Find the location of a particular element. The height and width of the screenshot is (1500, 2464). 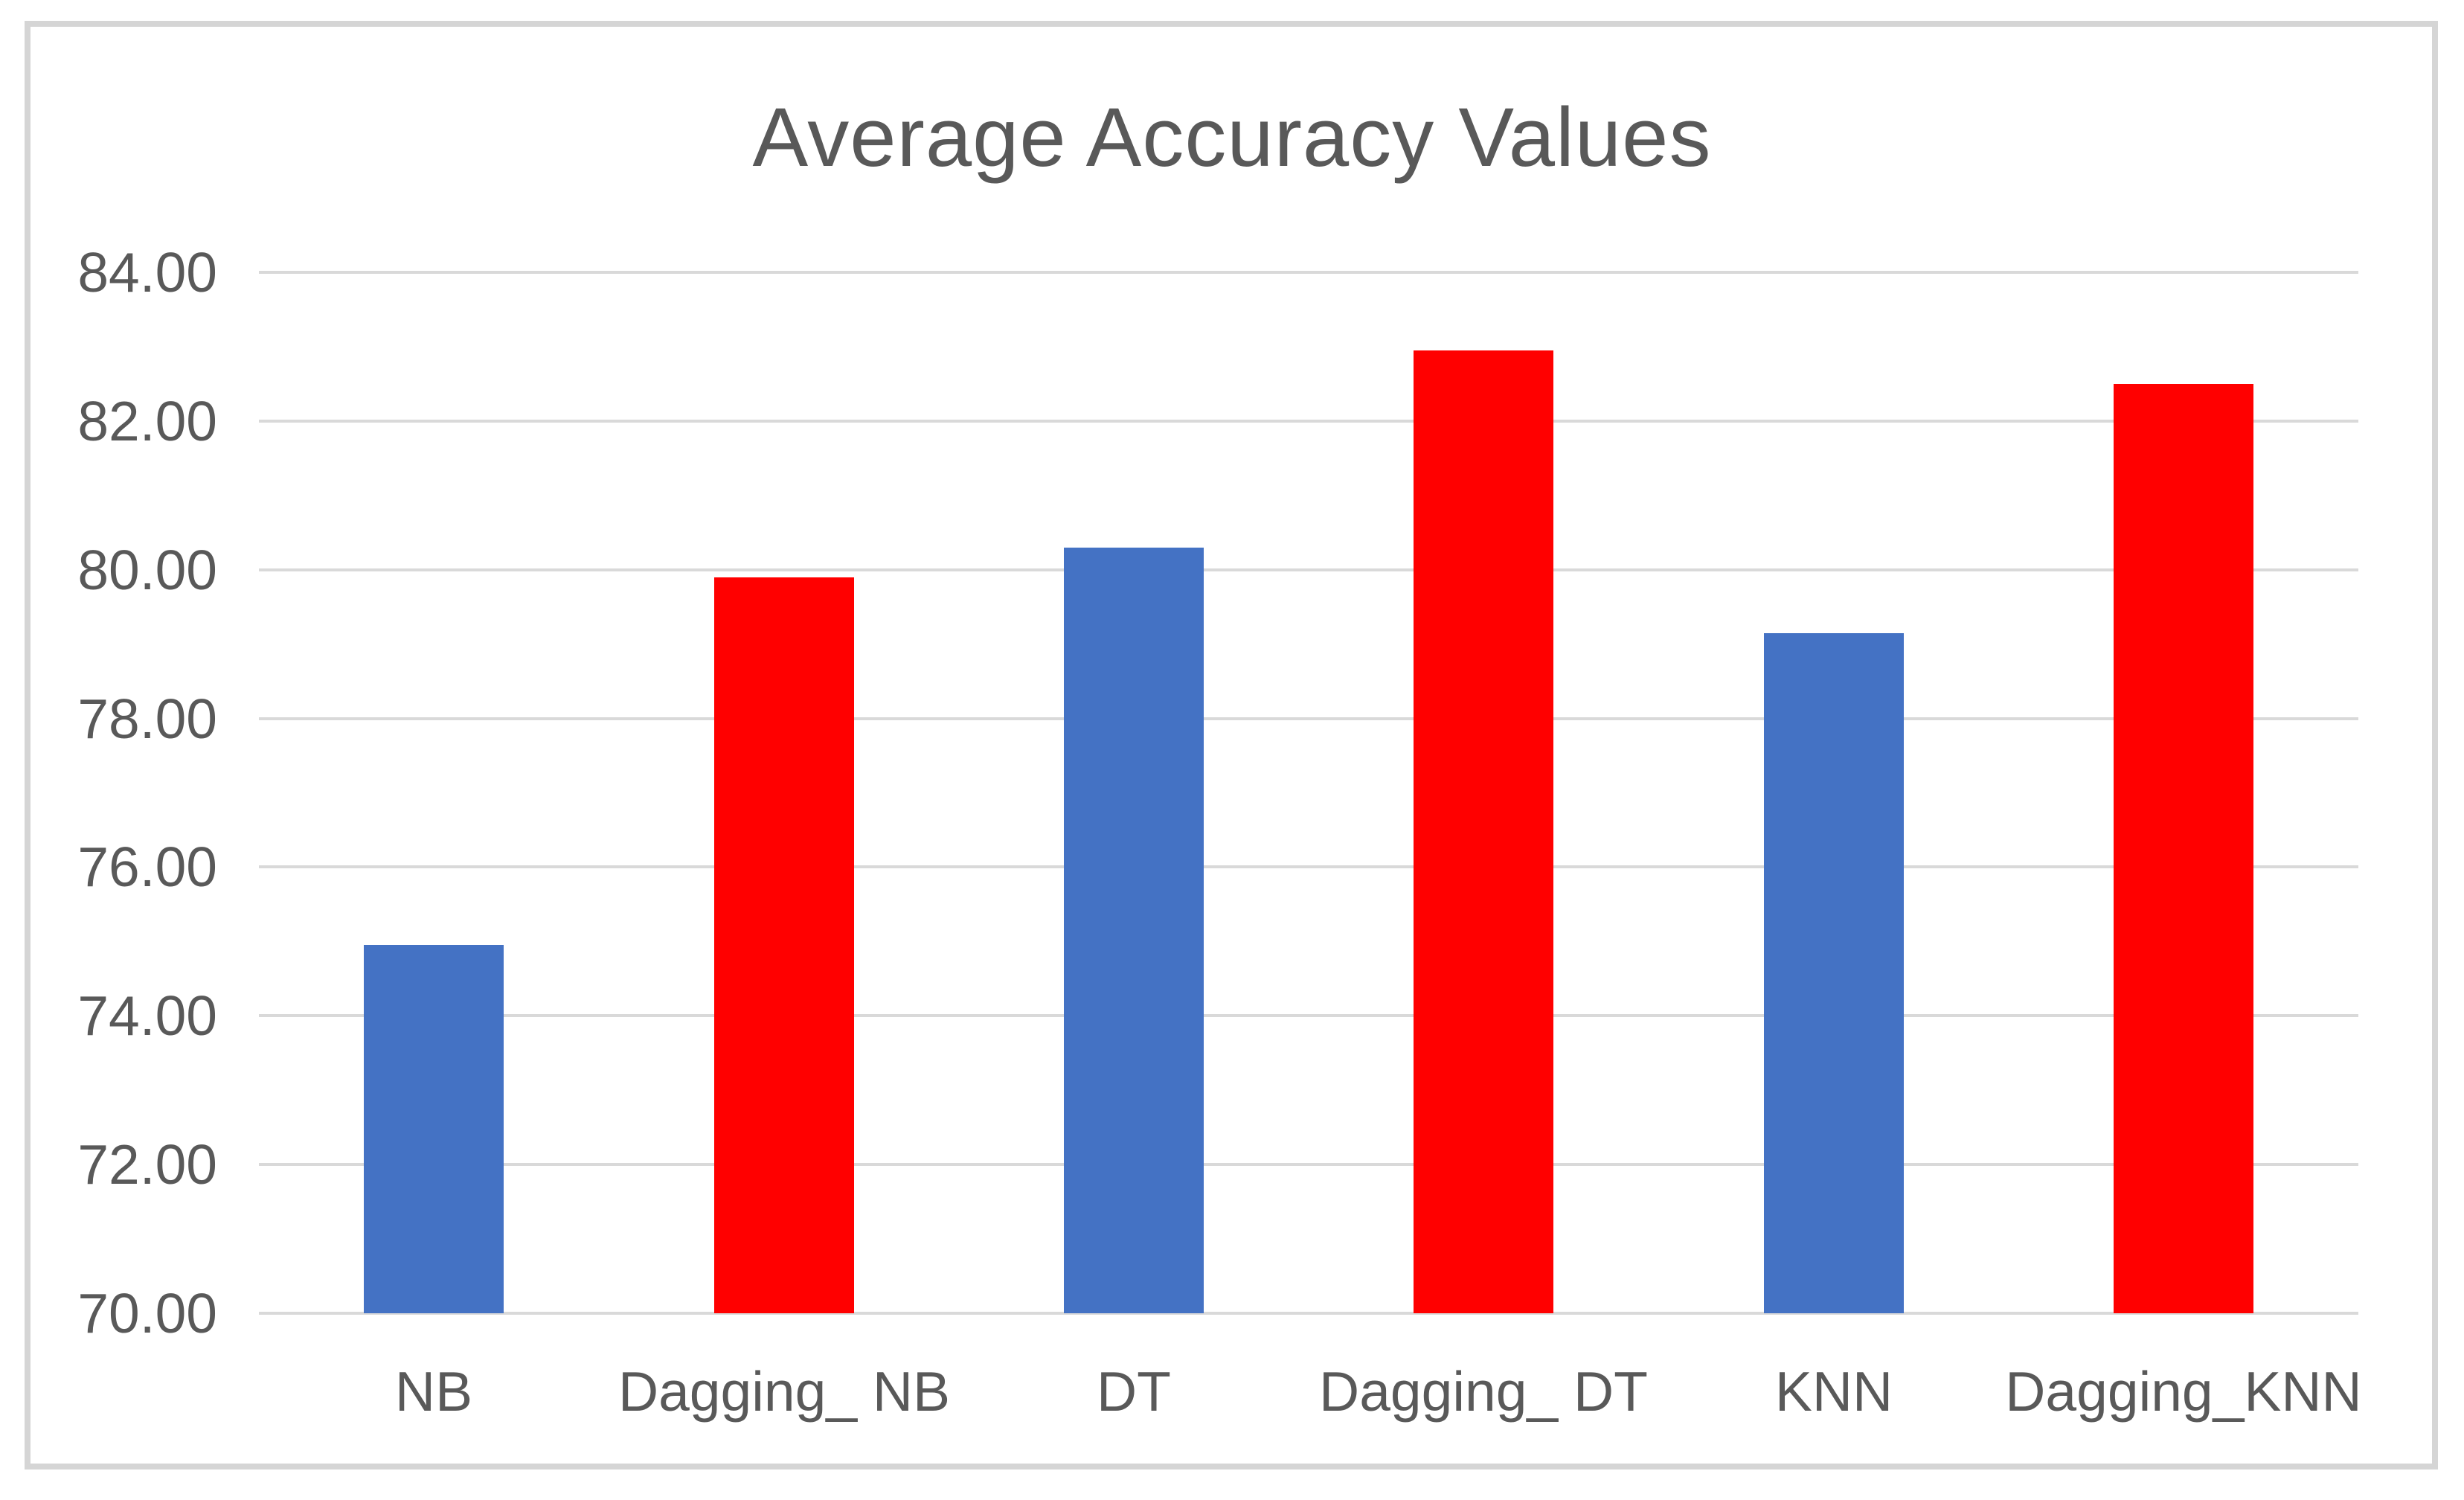

y-axis-label: 70.00 is located at coordinates (147, 1313).